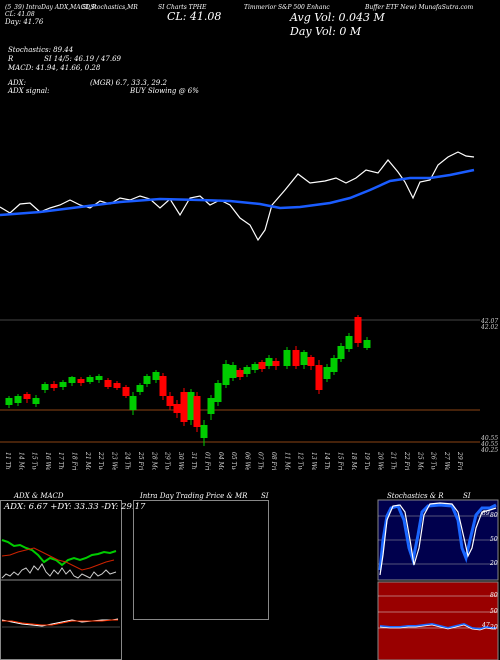 The image size is (500, 660). Describe the element at coordinates (494, 611) in the screenshot. I see `rsi-tick-50: 50` at that location.